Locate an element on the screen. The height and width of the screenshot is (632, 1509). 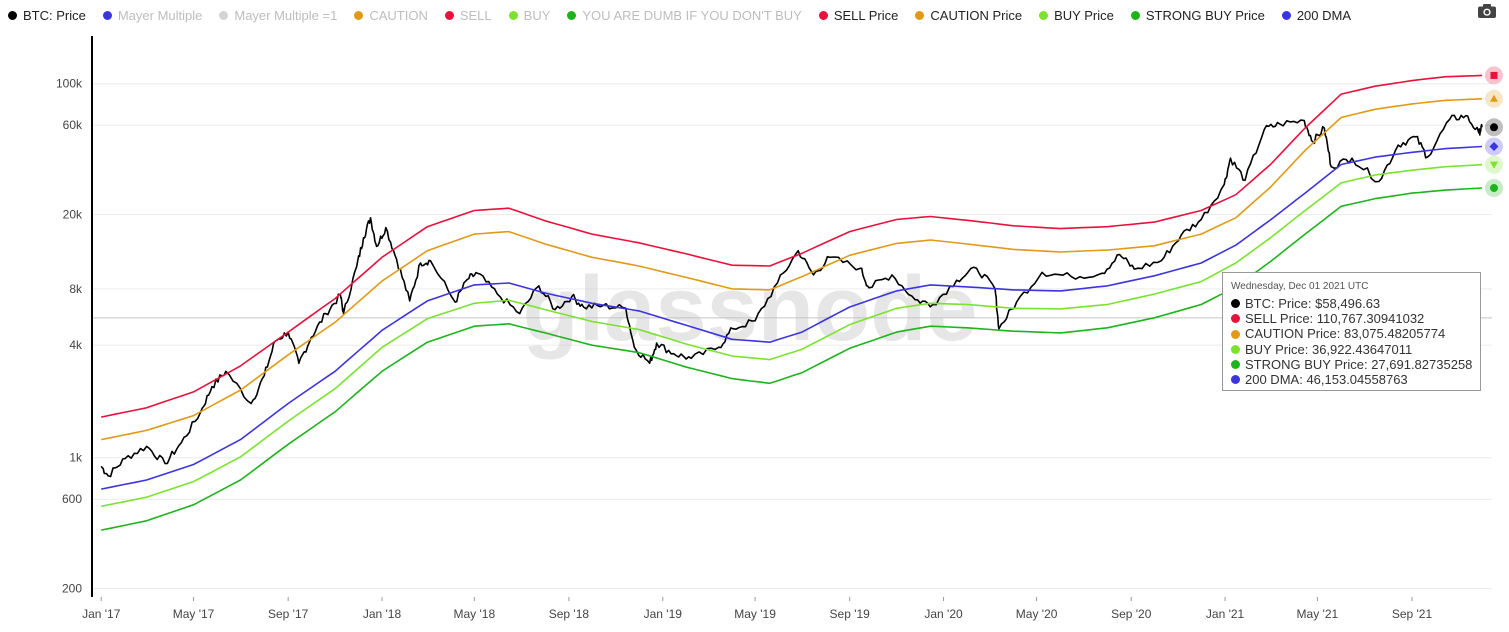
legend-item: 200 DMA is located at coordinates (1316, 15).